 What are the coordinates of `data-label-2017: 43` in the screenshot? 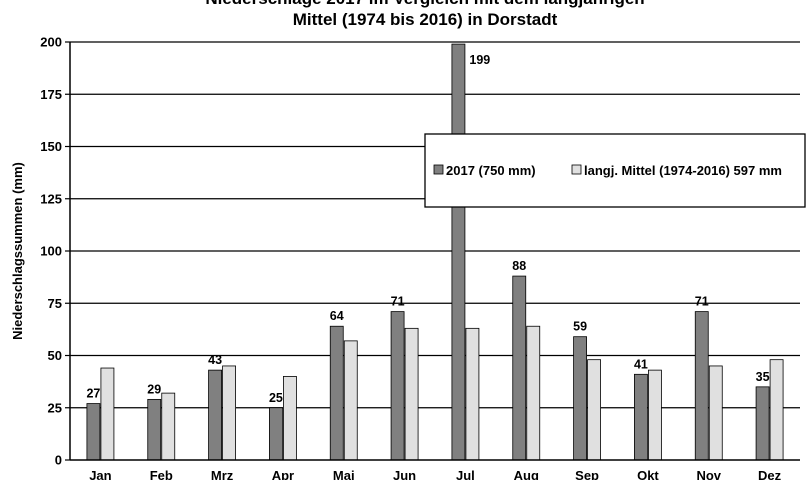 It's located at (215, 360).